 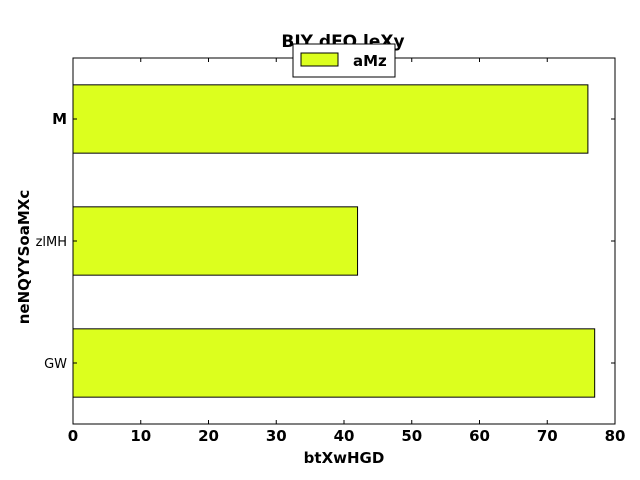 I want to click on x-tick-label: 0, so click(x=73, y=436).